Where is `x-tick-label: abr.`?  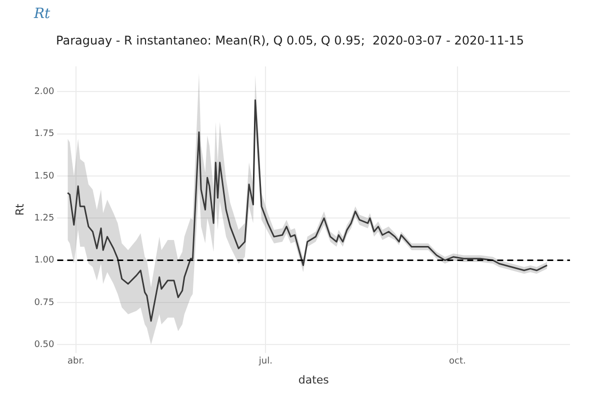
x-tick-label: abr. is located at coordinates (76, 361).